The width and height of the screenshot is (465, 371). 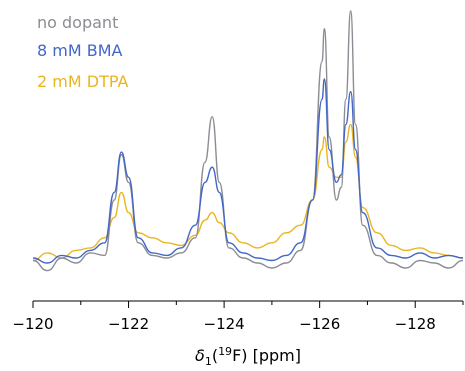 I want to click on x-axis-title: δ1(19F) [ppm], so click(x=248, y=356).